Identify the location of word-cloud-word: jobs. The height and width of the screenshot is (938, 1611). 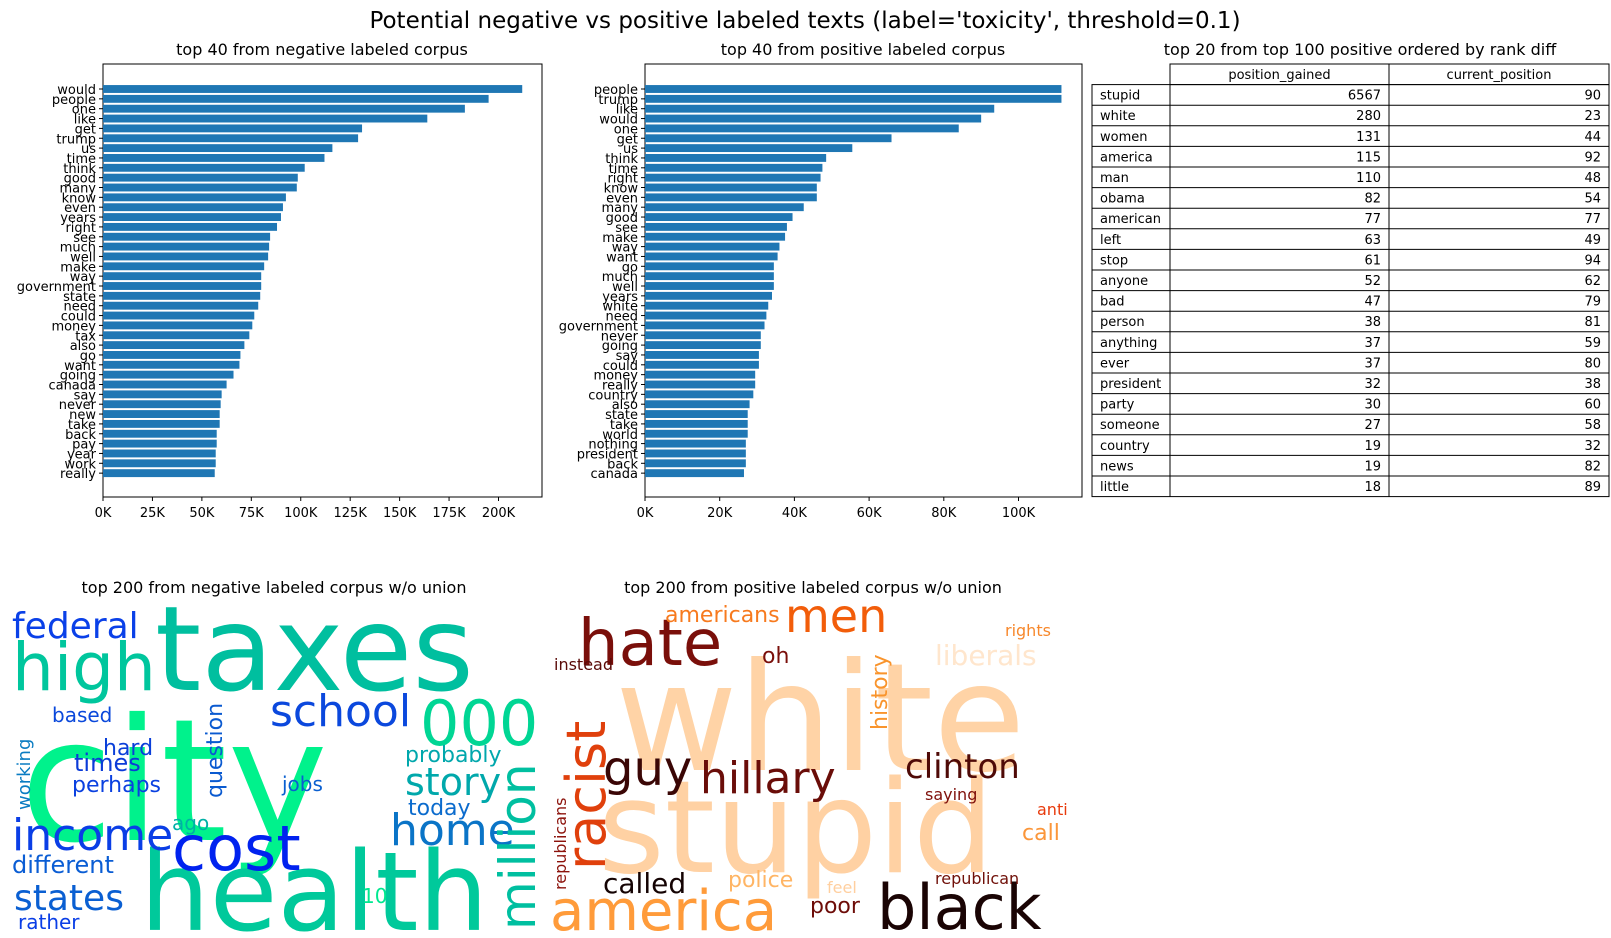
(302, 784).